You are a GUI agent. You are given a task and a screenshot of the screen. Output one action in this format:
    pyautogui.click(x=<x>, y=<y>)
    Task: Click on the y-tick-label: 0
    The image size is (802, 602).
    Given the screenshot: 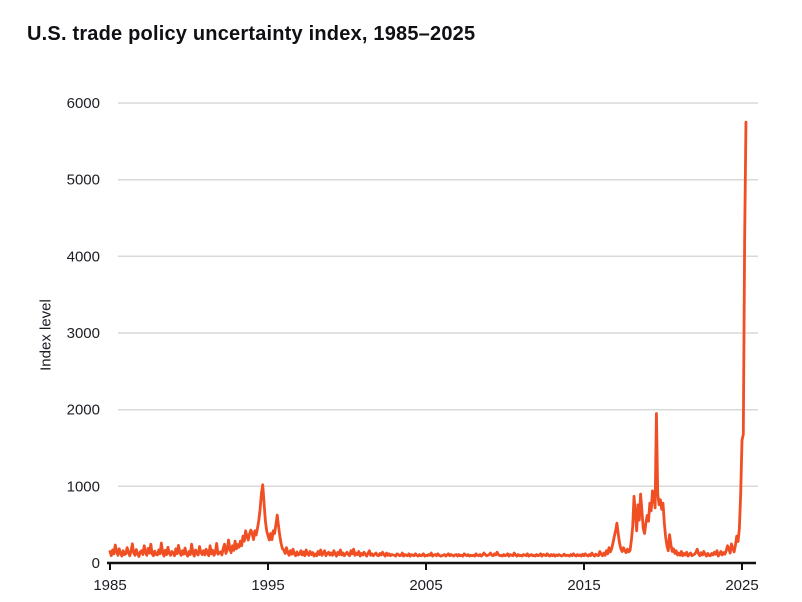 What is the action you would take?
    pyautogui.click(x=96, y=563)
    